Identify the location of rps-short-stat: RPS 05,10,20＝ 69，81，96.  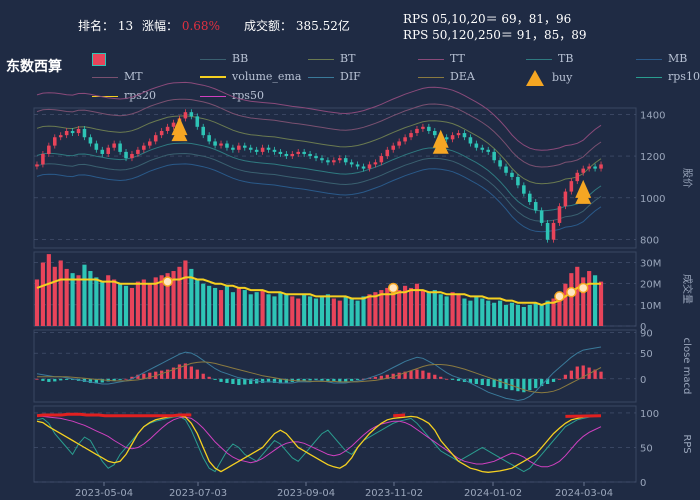
(487, 18).